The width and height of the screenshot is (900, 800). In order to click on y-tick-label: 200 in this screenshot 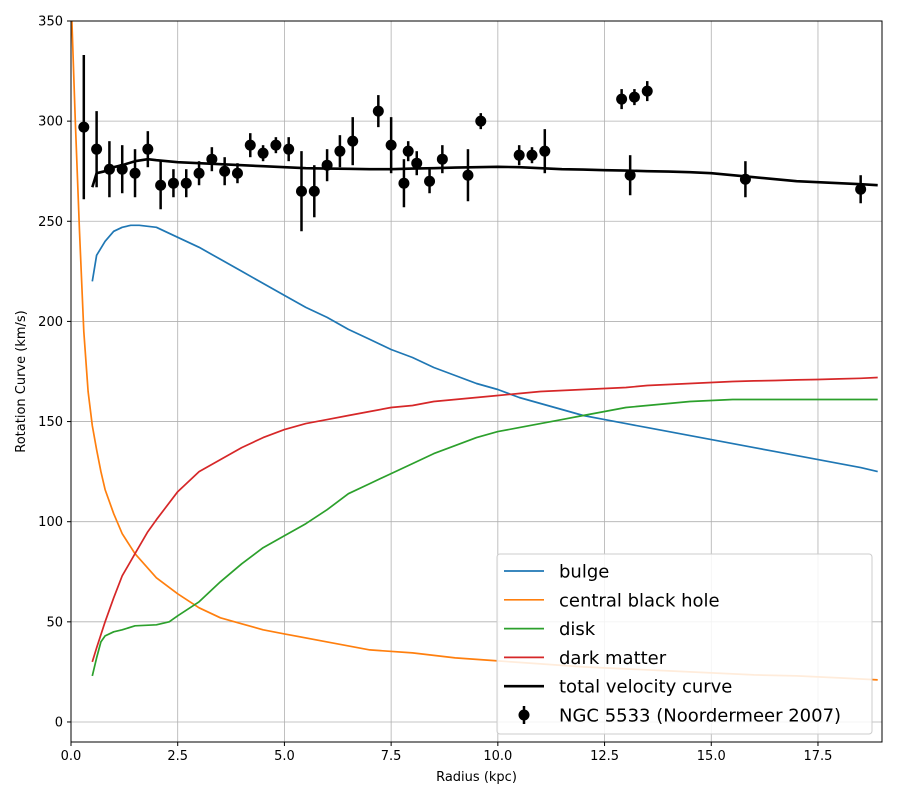, I will do `click(50, 322)`.